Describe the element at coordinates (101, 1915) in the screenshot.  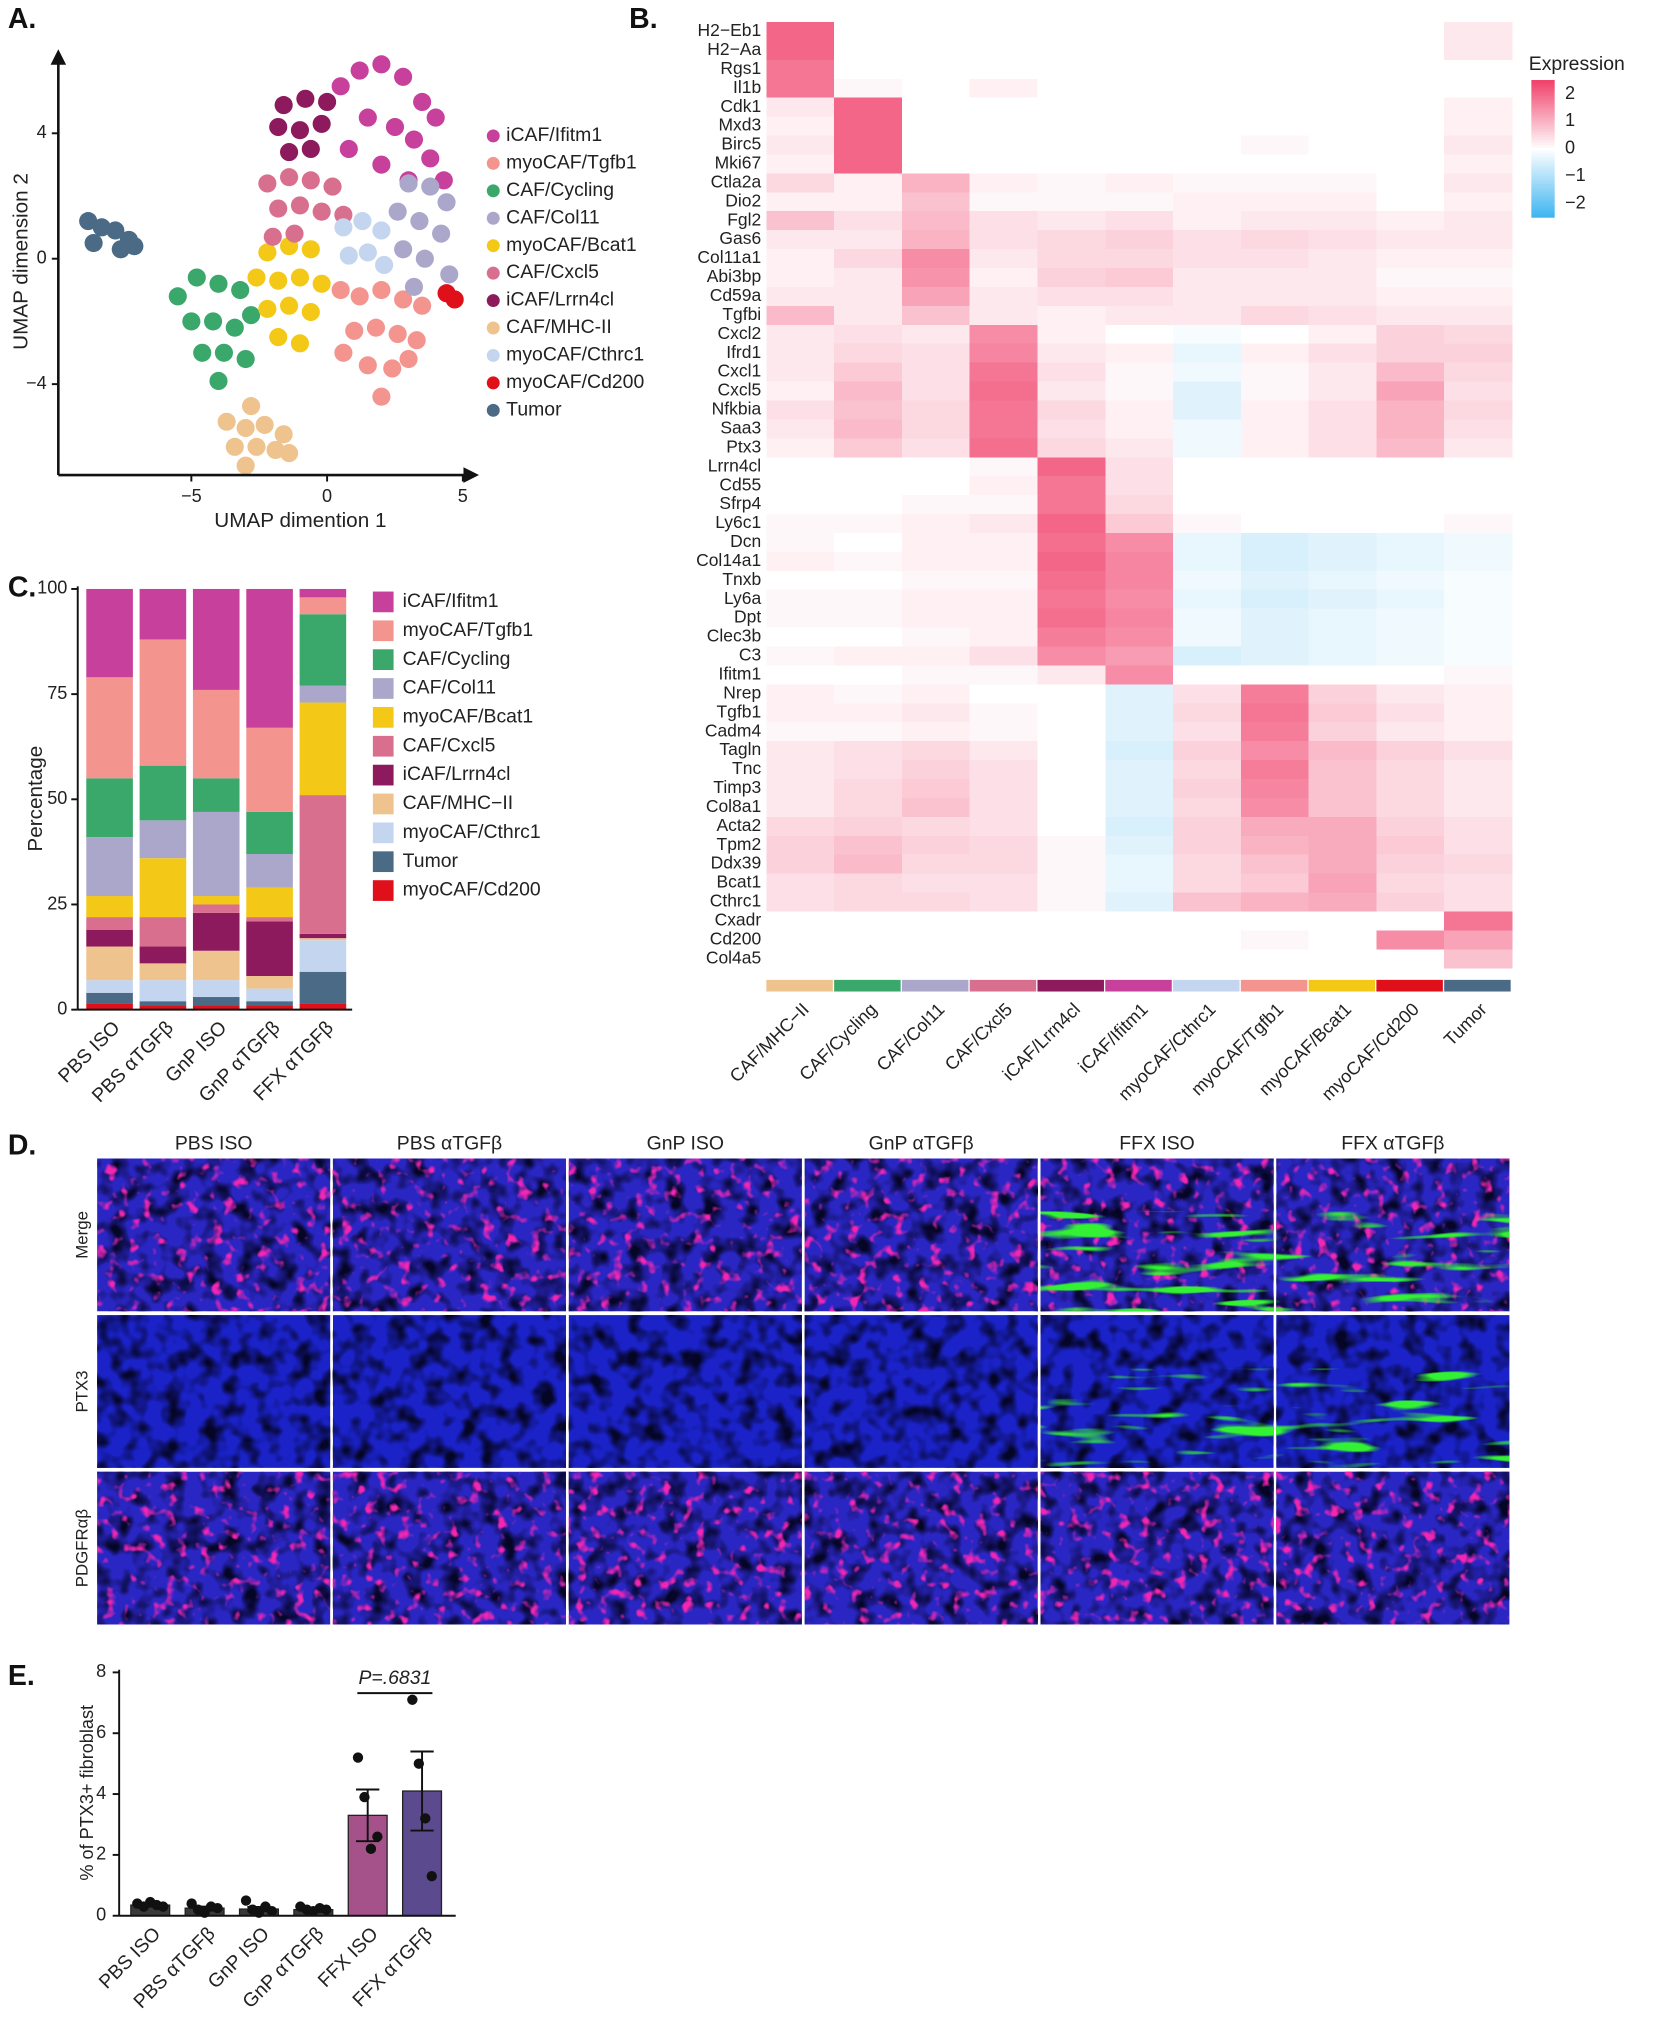
I see `y-tick-label: 0` at that location.